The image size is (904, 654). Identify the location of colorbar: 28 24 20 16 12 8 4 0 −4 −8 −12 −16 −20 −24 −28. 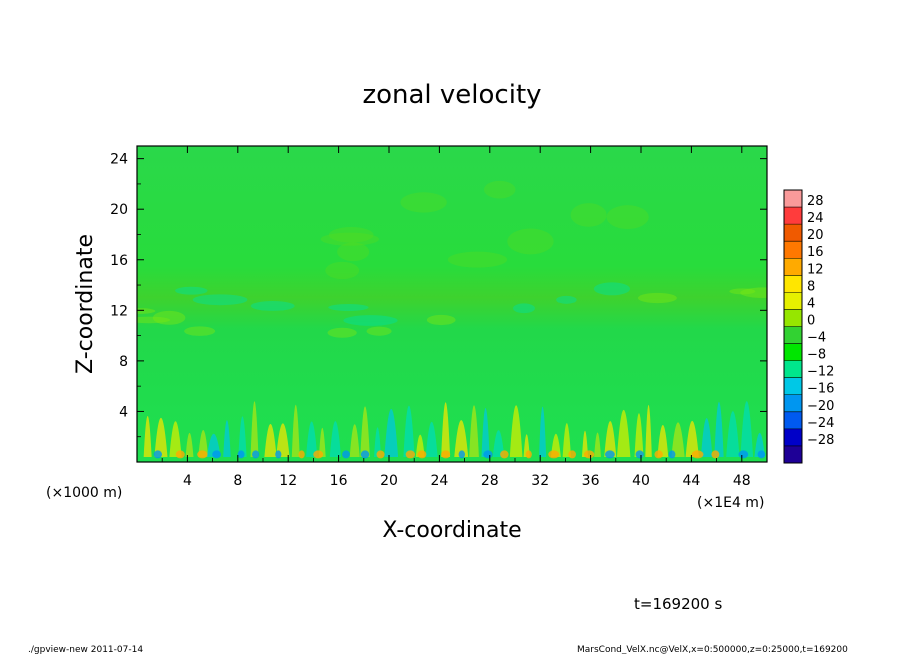
(808, 326).